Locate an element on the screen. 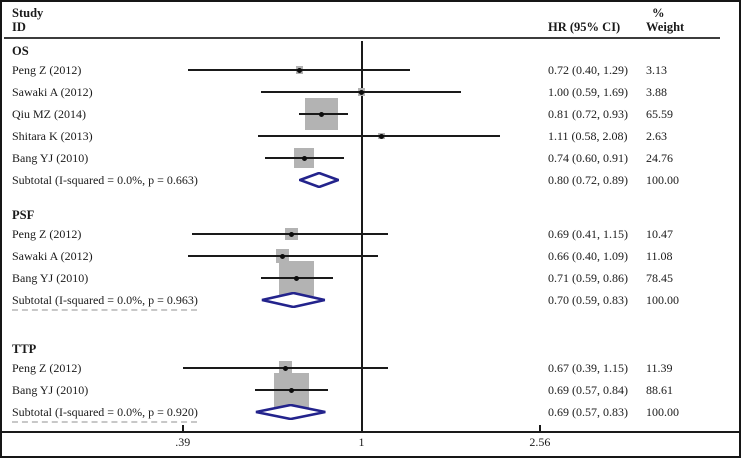 The image size is (741, 458). hr-ci-value: 0.74 (0.60, 0.91) is located at coordinates (588, 158).